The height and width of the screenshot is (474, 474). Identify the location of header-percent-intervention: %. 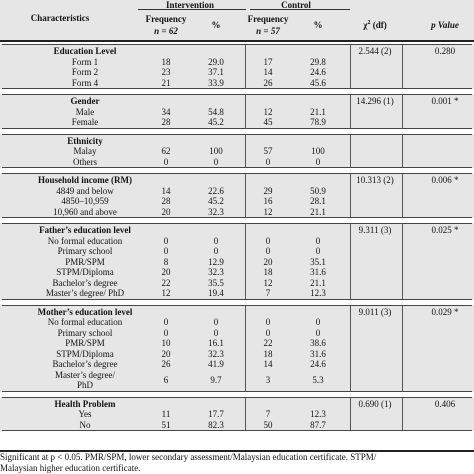
(216, 25).